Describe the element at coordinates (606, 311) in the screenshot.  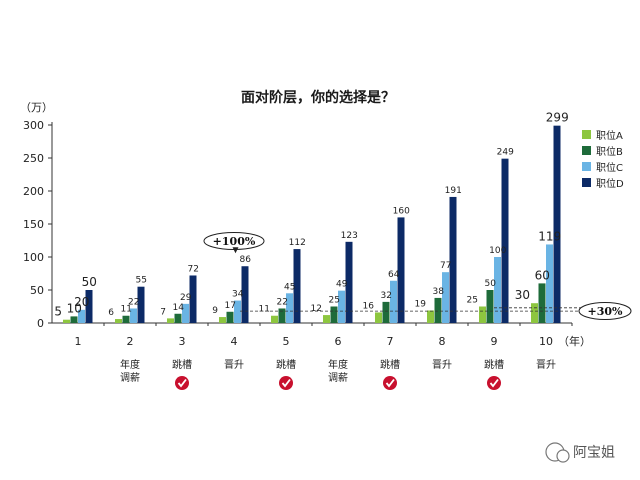
I see `callout-right-label: +30%` at that location.